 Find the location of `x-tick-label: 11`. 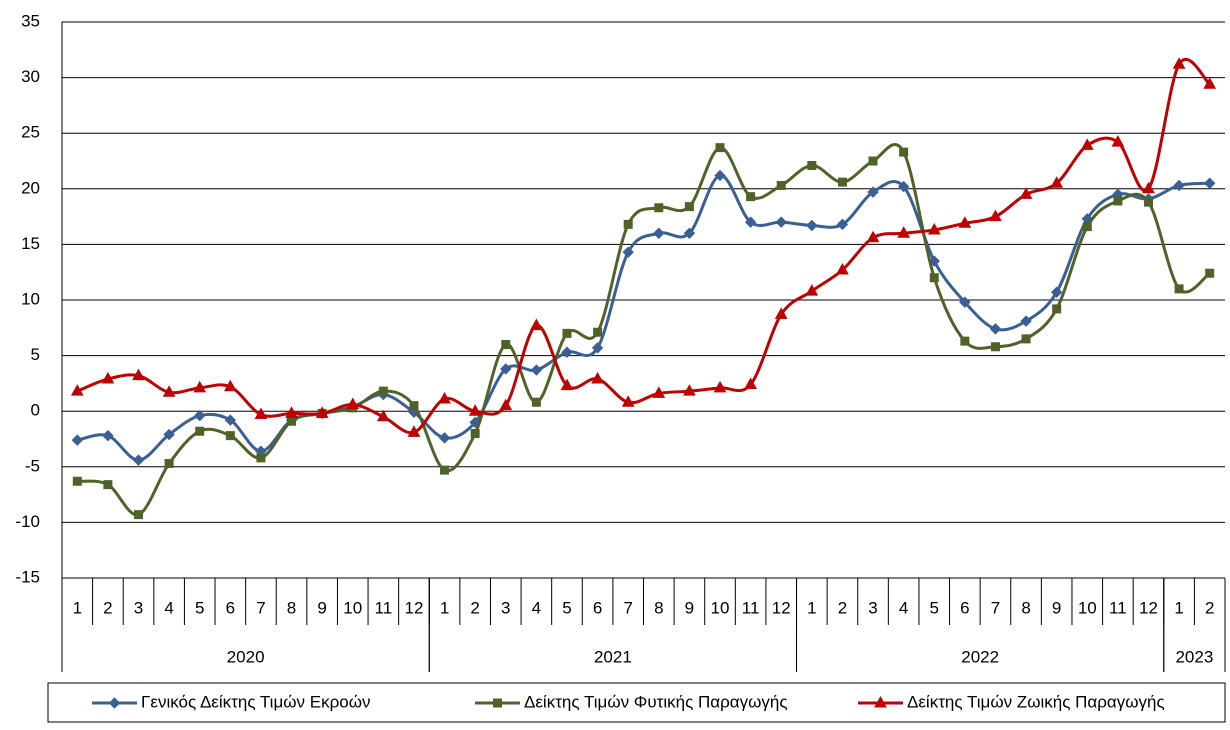

x-tick-label: 11 is located at coordinates (751, 607).